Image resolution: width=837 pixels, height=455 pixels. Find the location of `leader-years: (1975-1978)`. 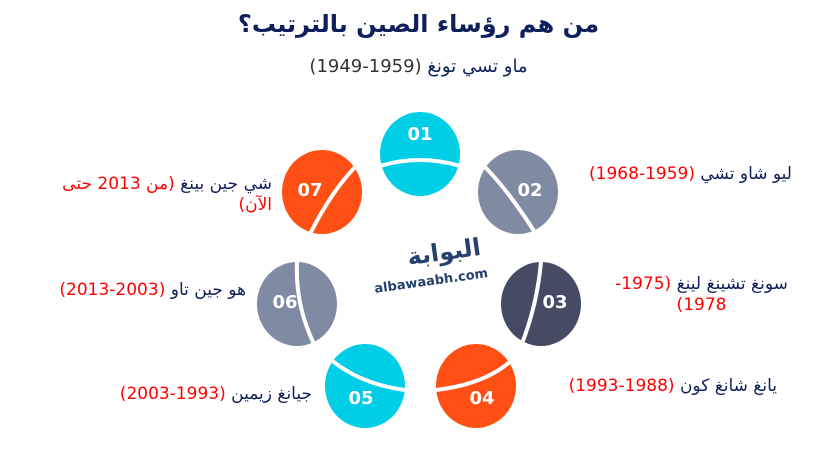

leader-years: (1975-1978) is located at coordinates (671, 294).